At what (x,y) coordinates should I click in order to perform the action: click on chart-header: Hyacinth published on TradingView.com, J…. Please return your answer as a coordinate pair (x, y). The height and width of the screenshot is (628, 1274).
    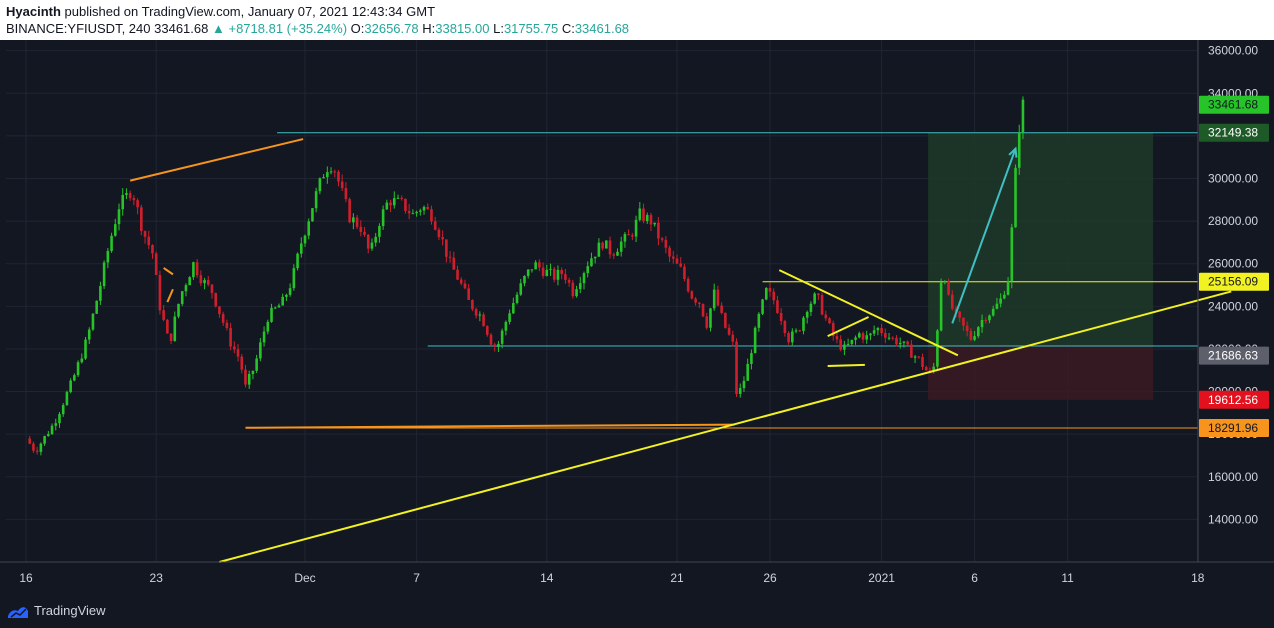
    Looking at the image, I should click on (637, 20).